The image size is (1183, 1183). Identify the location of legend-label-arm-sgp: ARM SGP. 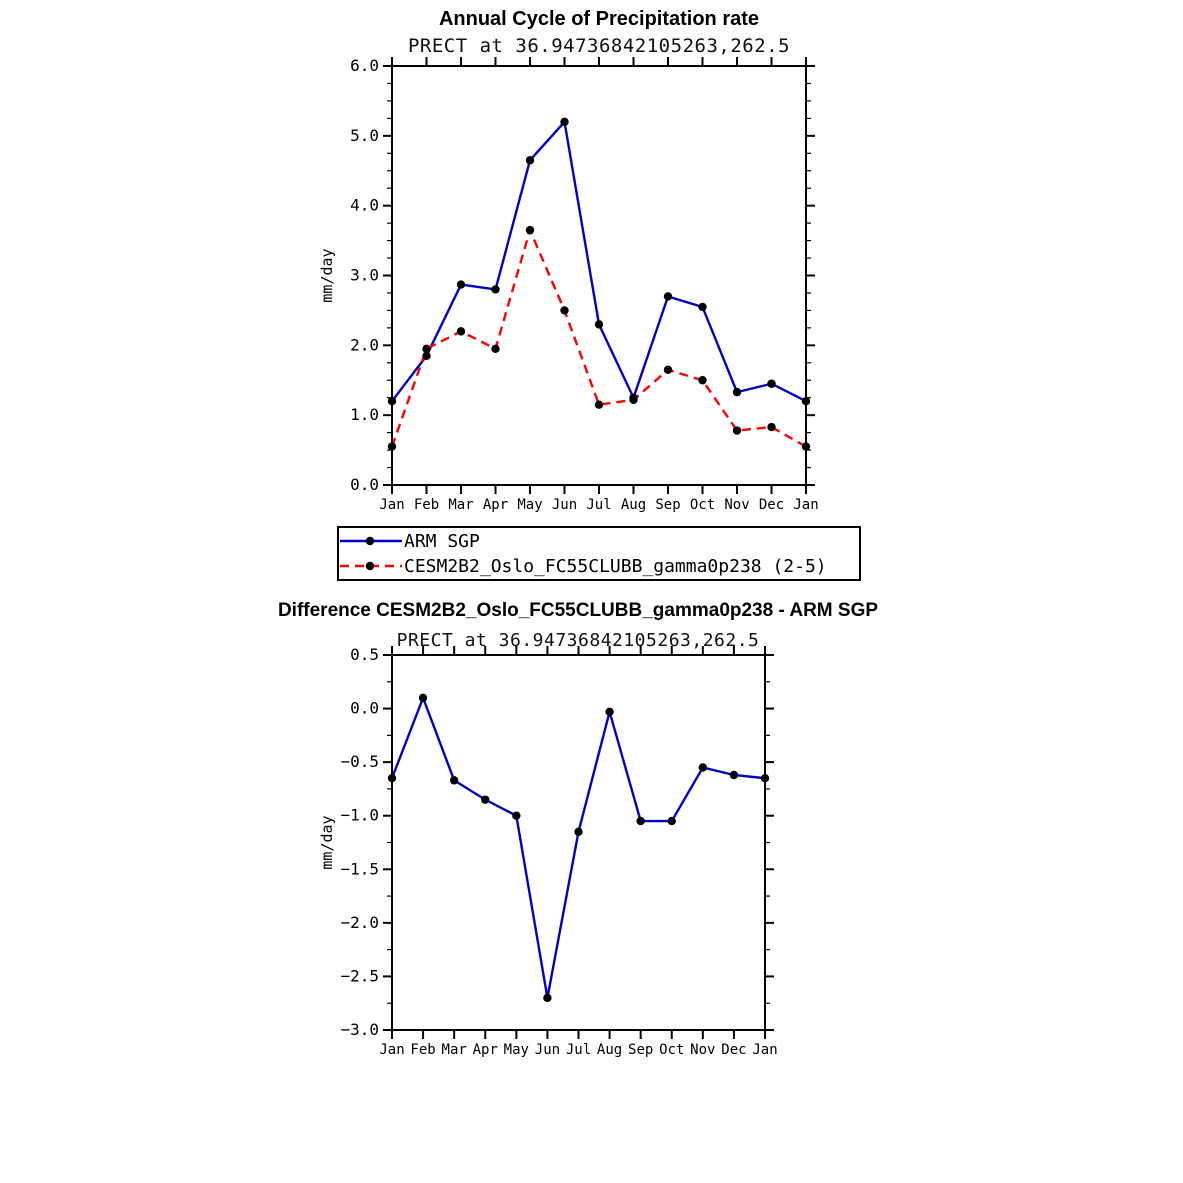
(442, 541).